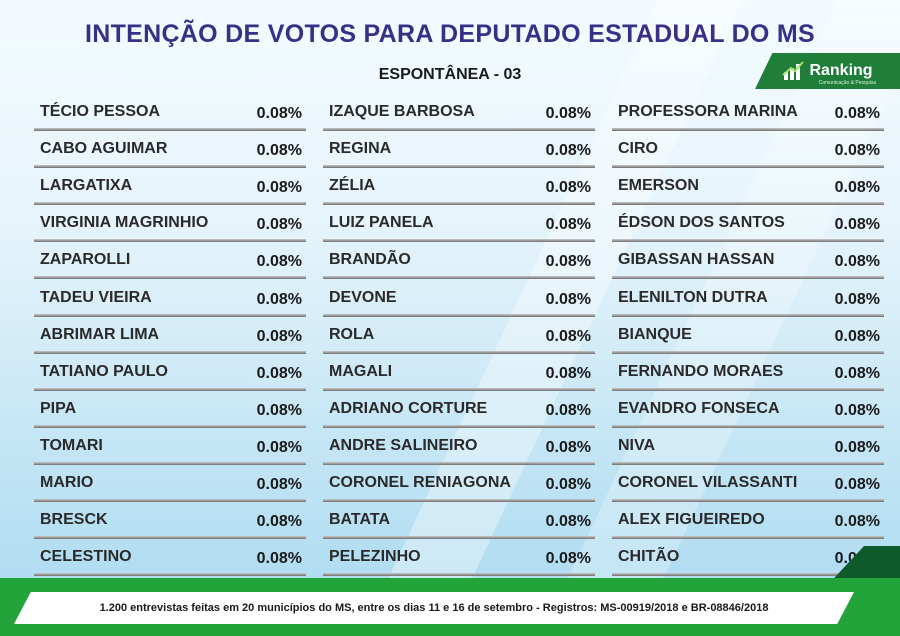 This screenshot has width=900, height=636. I want to click on candidate-name: EMERSON, so click(658, 186).